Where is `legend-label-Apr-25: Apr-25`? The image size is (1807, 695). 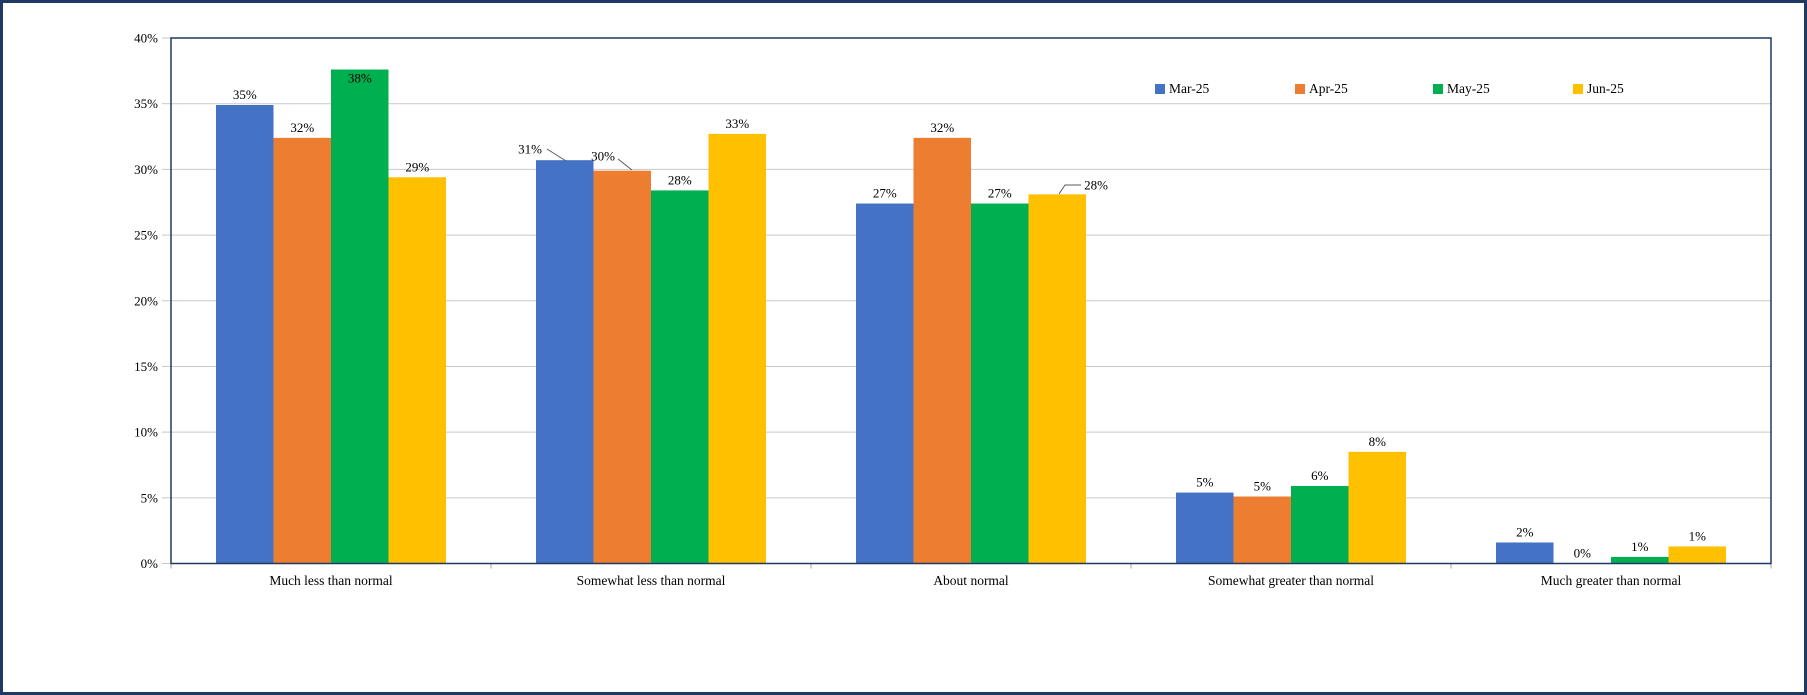 legend-label-Apr-25: Apr-25 is located at coordinates (1328, 88).